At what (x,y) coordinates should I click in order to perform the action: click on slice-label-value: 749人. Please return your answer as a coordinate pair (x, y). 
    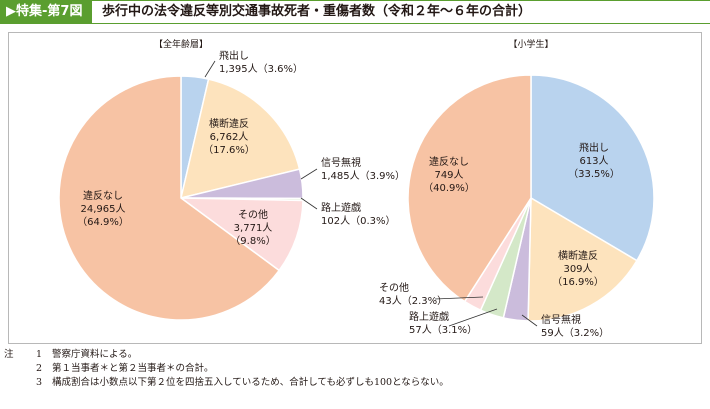
    Looking at the image, I should click on (448, 175).